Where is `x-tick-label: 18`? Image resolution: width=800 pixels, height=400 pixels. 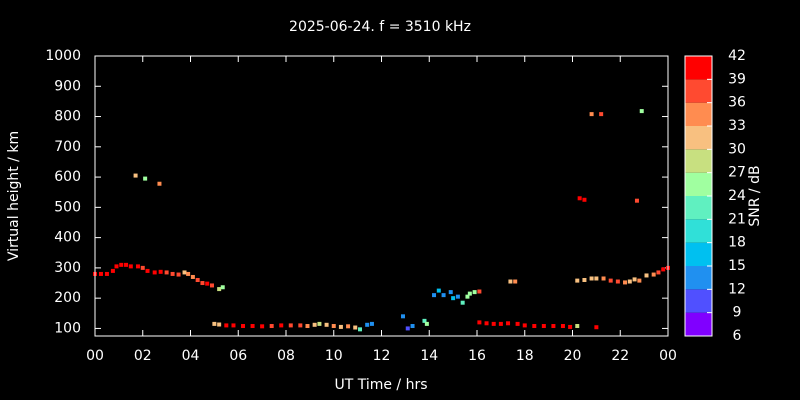
x-tick-label: 18 is located at coordinates (525, 356).